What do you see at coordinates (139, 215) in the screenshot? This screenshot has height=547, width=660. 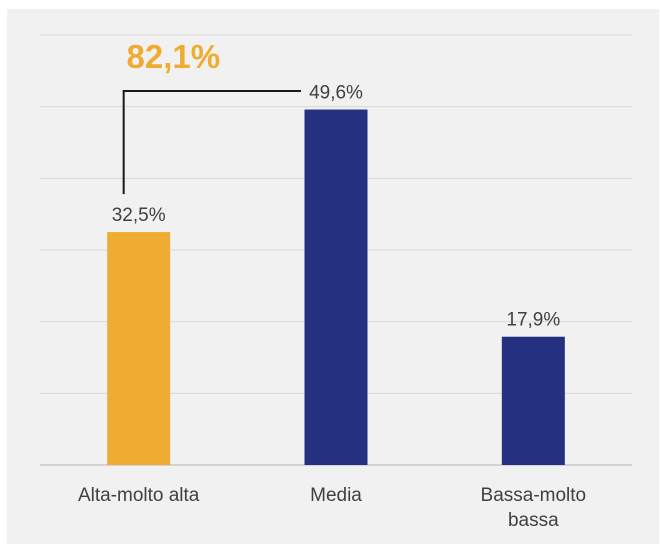 I see `data-label: 32,5%` at bounding box center [139, 215].